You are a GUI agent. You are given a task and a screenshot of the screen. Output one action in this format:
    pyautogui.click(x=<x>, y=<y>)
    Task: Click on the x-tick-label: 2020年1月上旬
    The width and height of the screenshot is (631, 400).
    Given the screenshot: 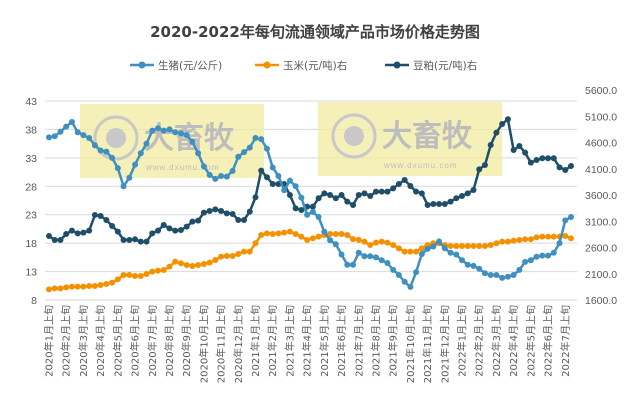 What is the action you would take?
    pyautogui.click(x=49, y=341)
    